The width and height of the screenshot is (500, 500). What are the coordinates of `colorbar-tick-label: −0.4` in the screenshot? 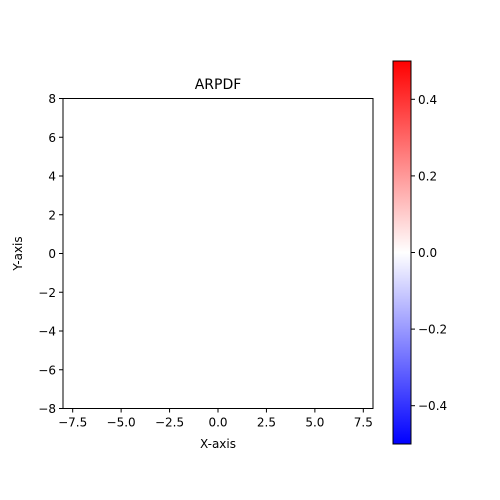 It's located at (432, 406).